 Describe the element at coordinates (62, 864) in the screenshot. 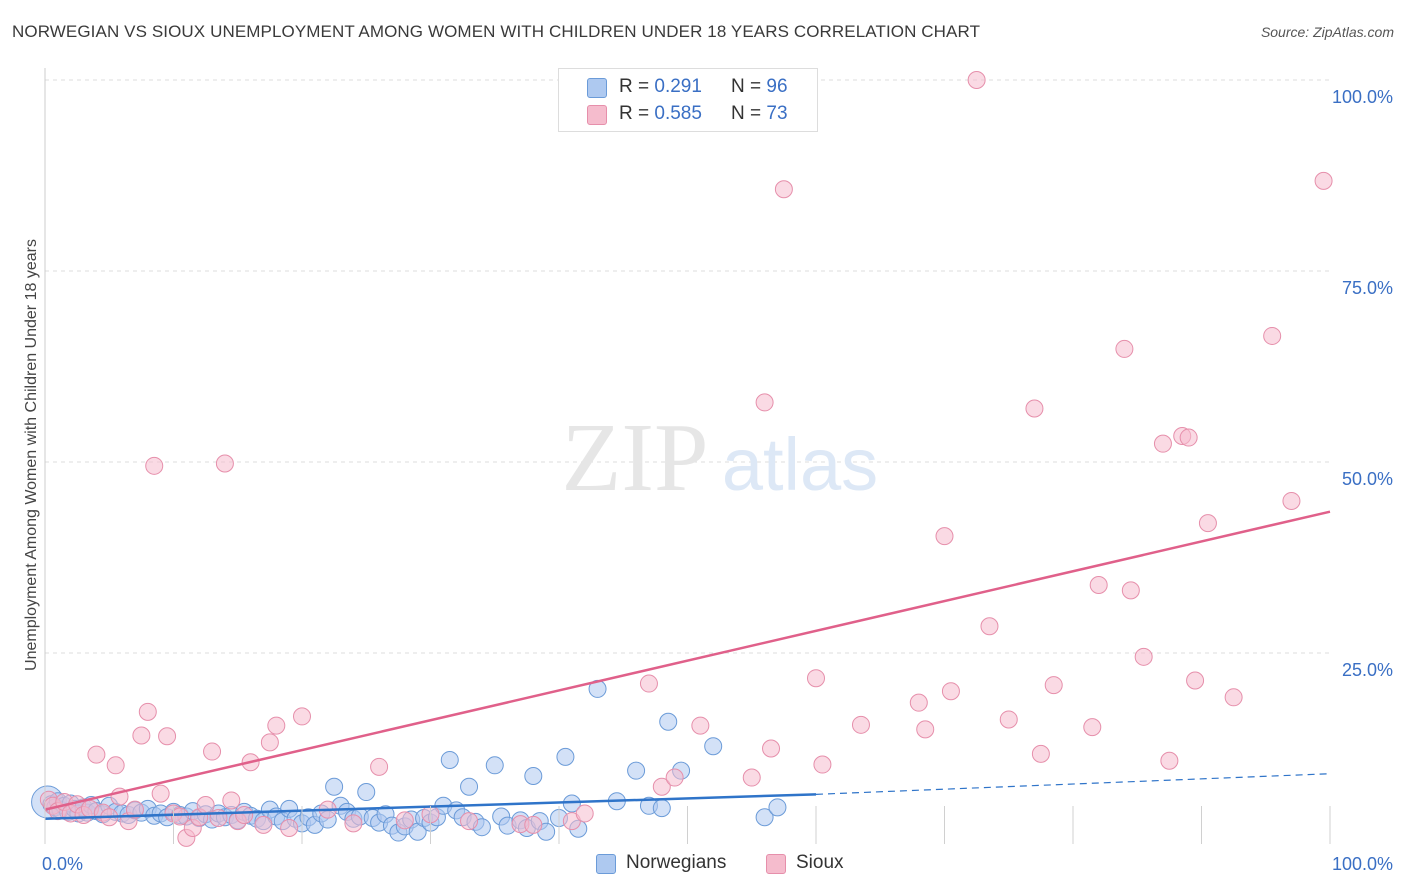

I see `x-tick-label: 0.0%` at that location.